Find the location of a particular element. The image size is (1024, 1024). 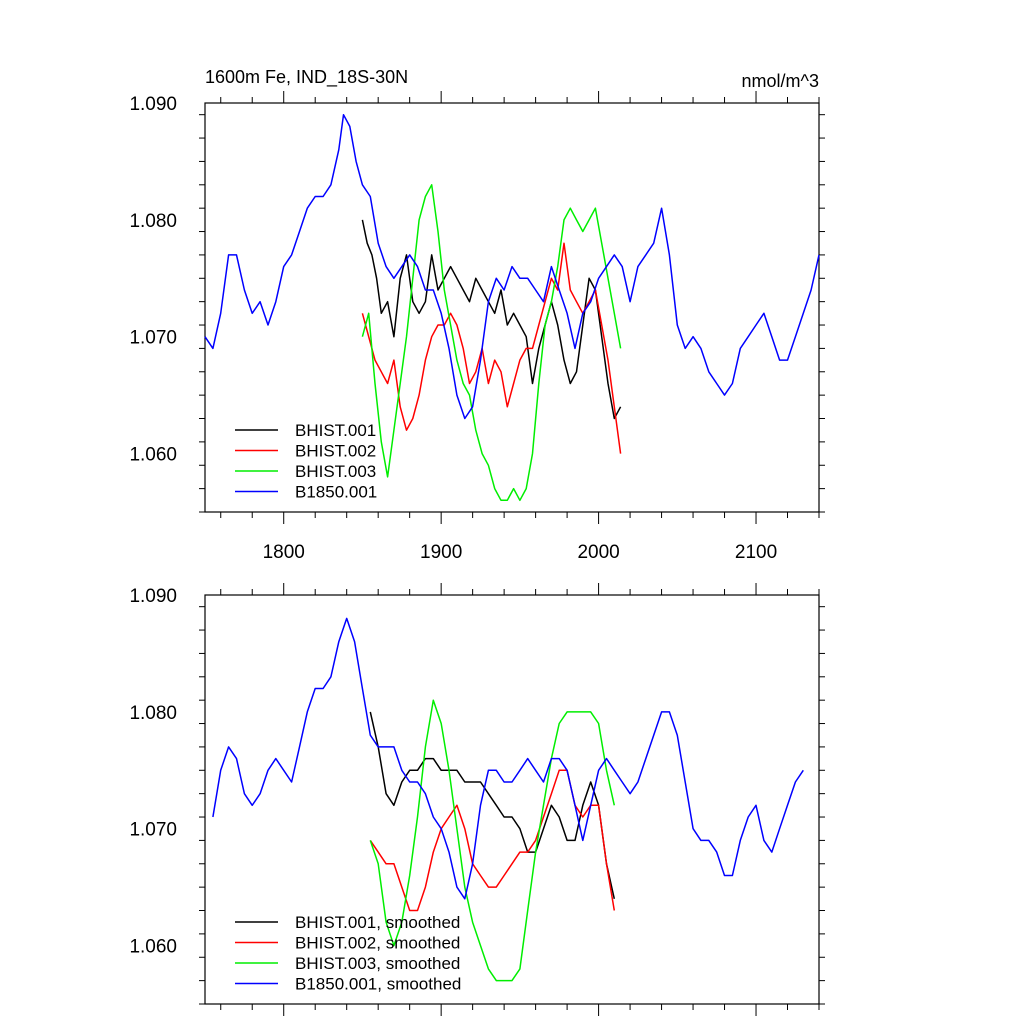

legend-label: BHIST.001, smoothed is located at coordinates (377, 922).